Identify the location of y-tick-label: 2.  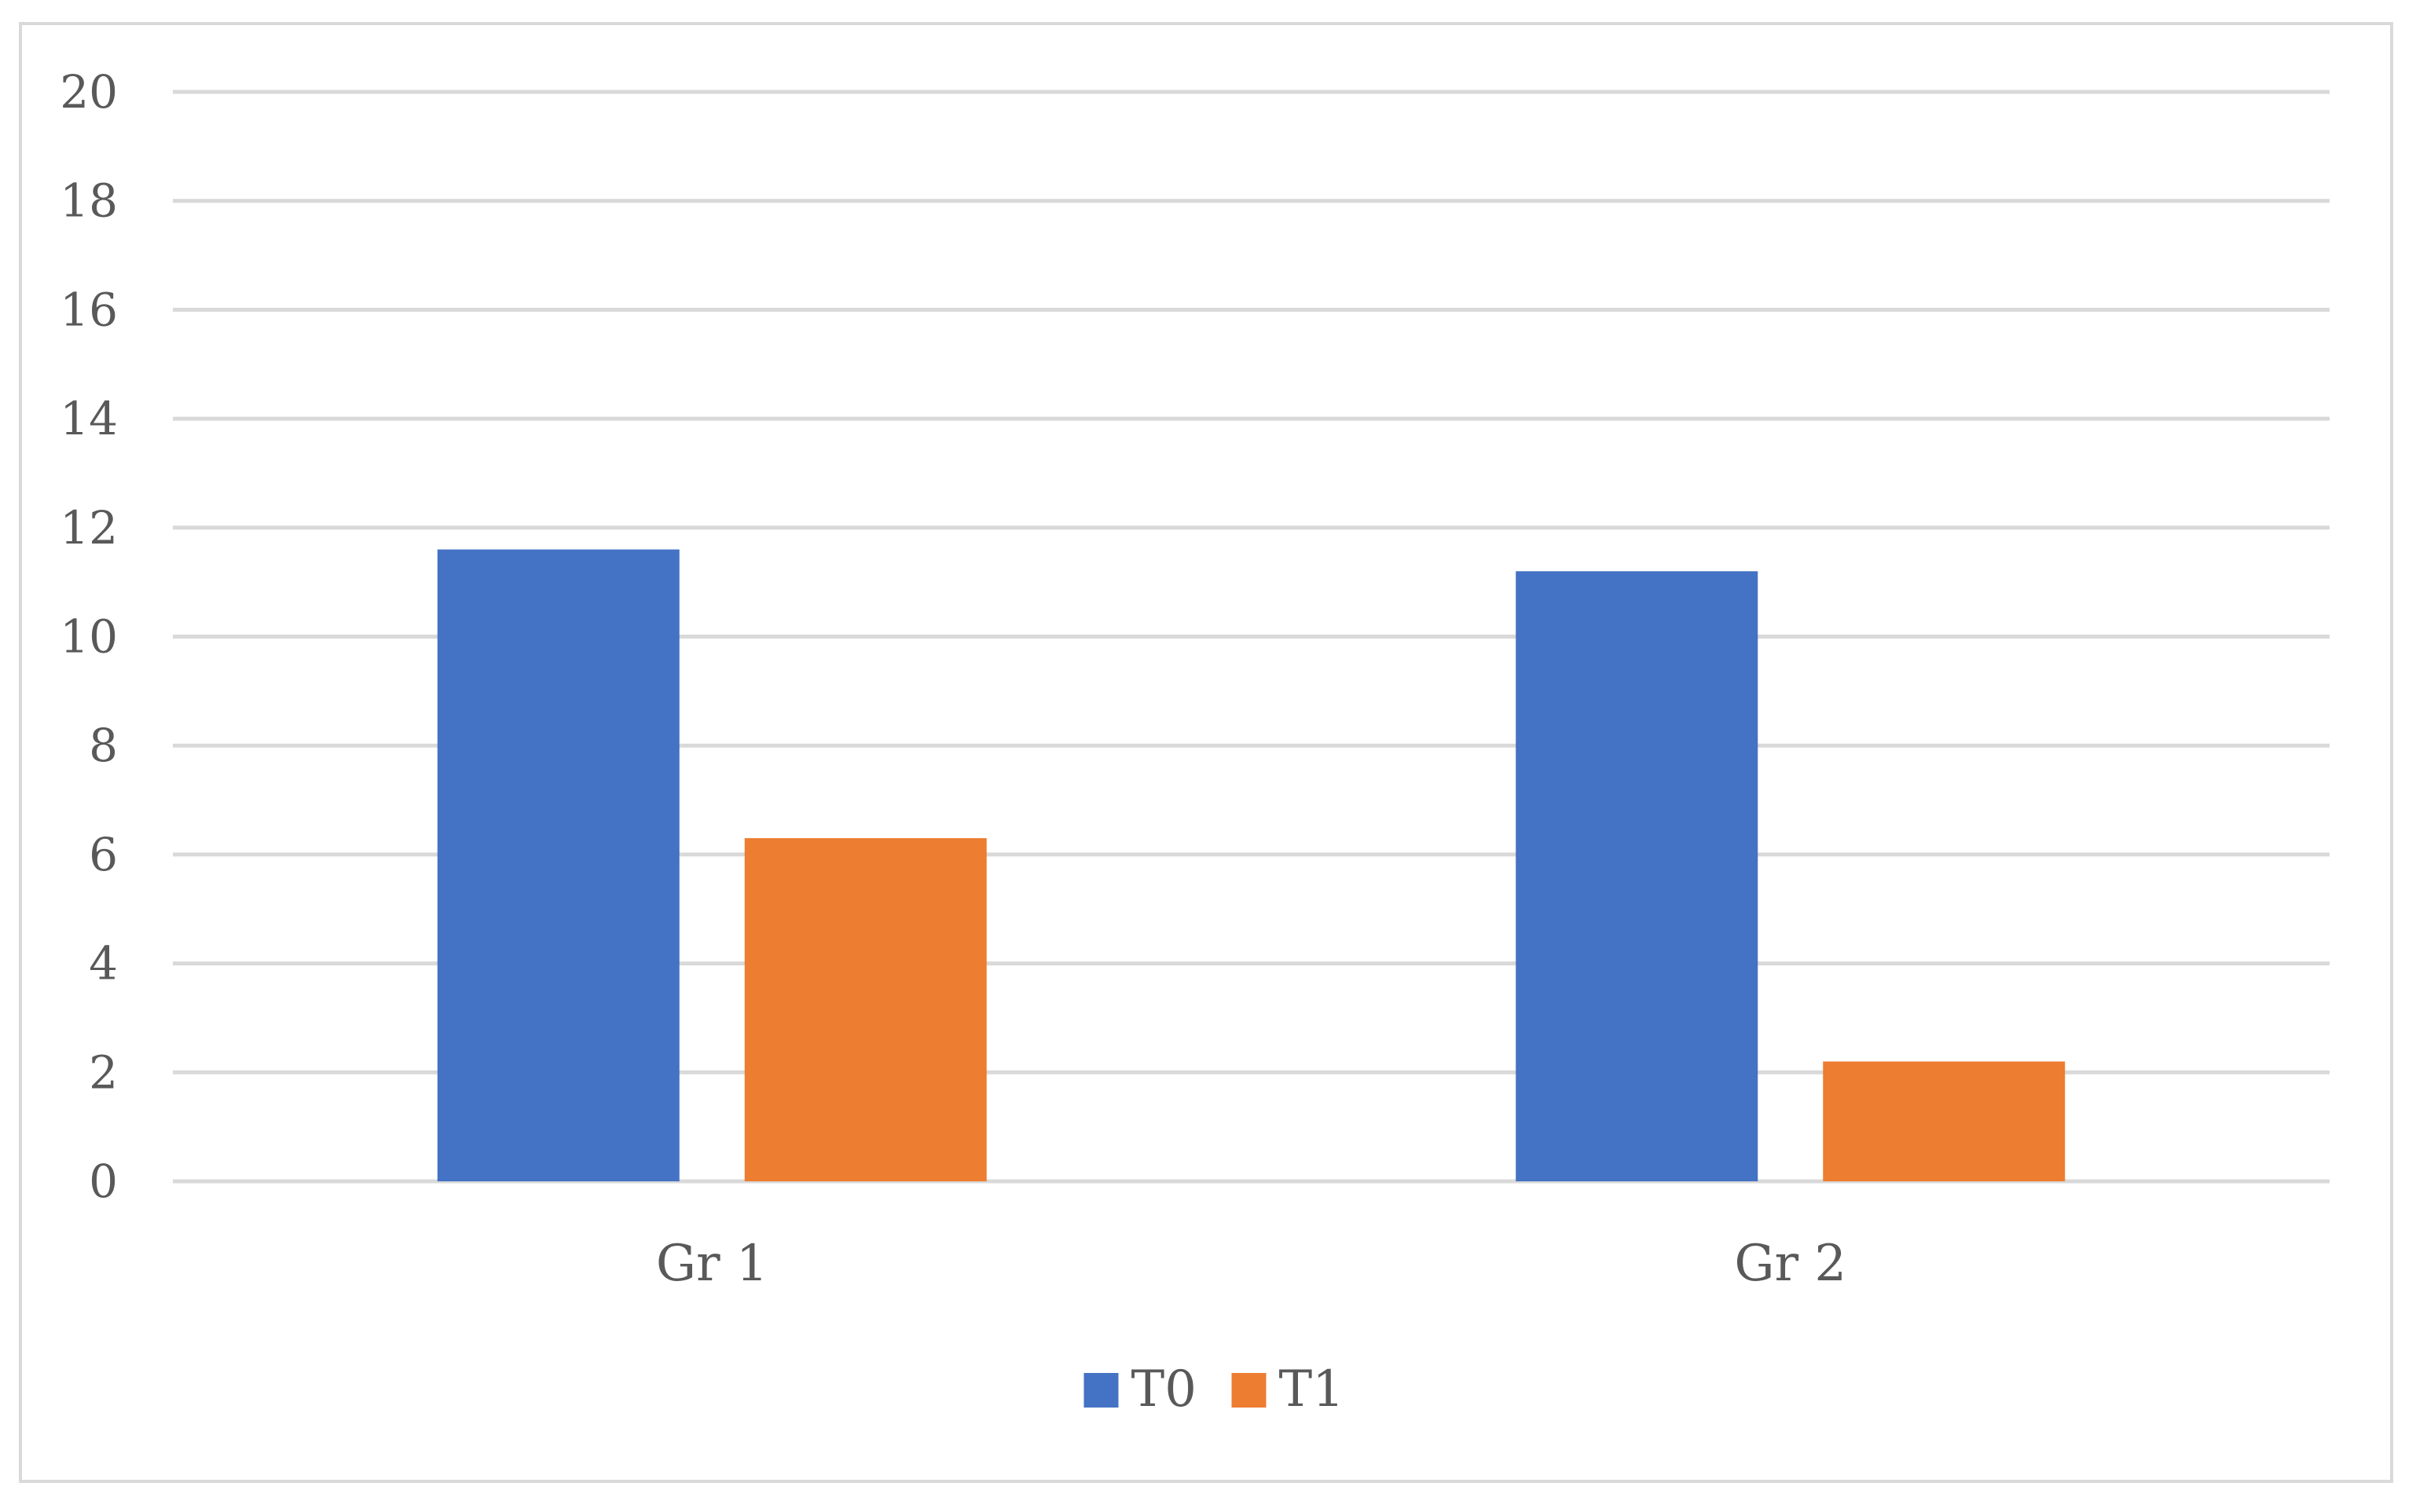
(103, 1072).